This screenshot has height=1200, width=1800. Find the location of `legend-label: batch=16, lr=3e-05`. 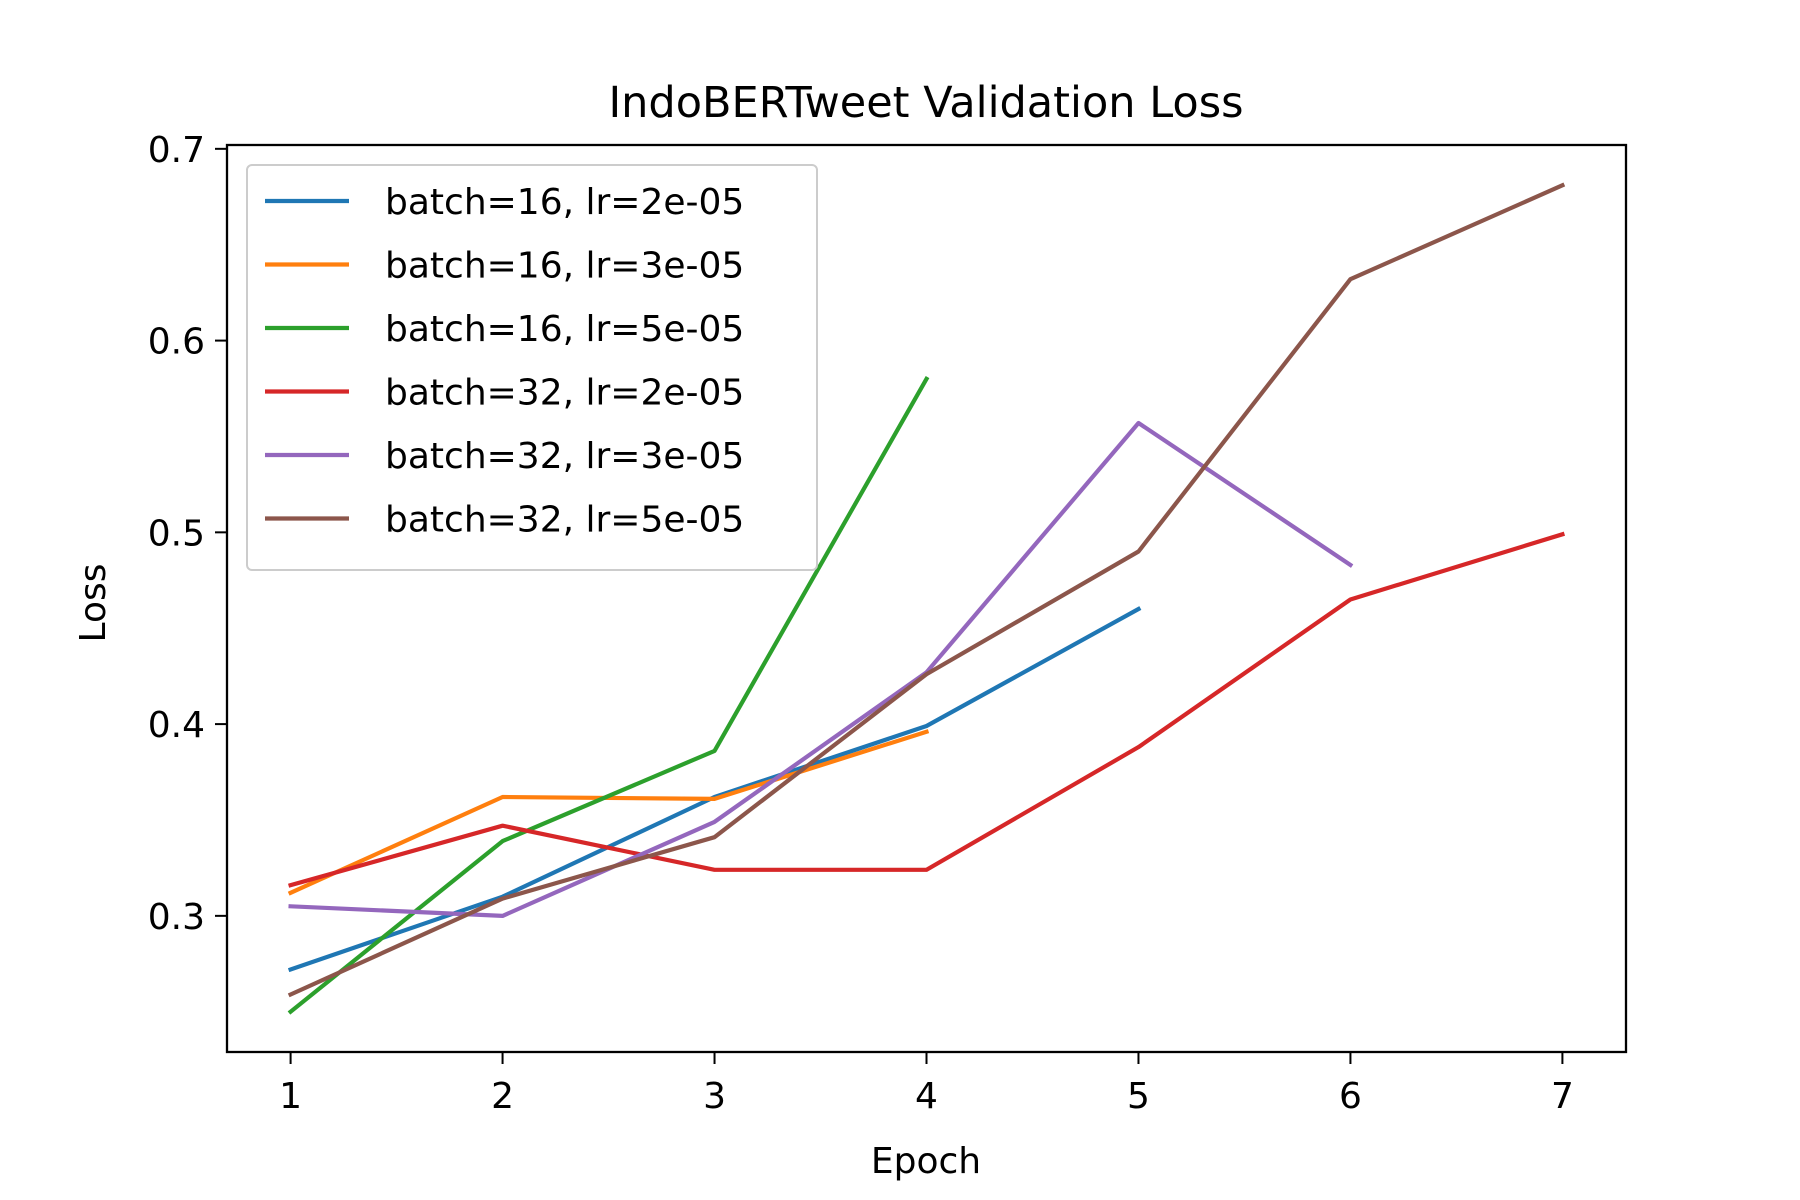

legend-label: batch=16, lr=3e-05 is located at coordinates (564, 266).